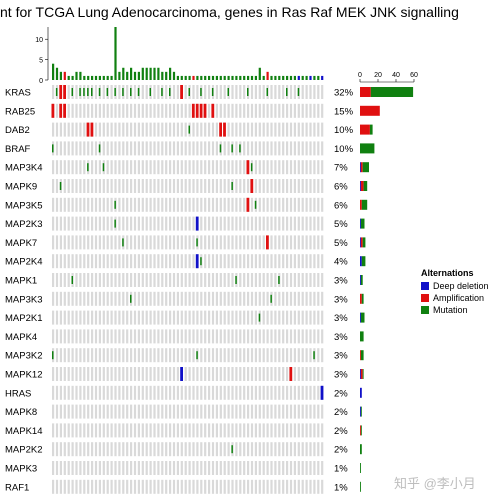  Describe the element at coordinates (360, 75) in the screenshot. I see `frequency-axis-tick-label: 0` at that location.